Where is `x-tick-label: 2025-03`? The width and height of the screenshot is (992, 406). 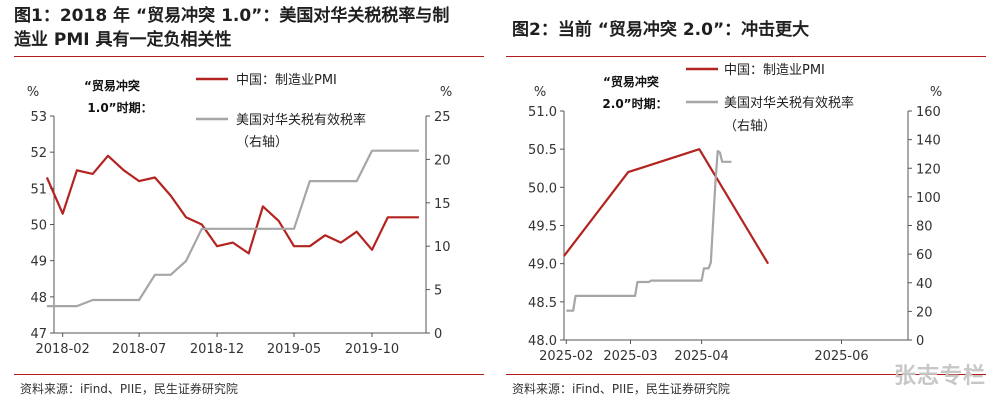
x-tick-label: 2025-03 is located at coordinates (630, 356).